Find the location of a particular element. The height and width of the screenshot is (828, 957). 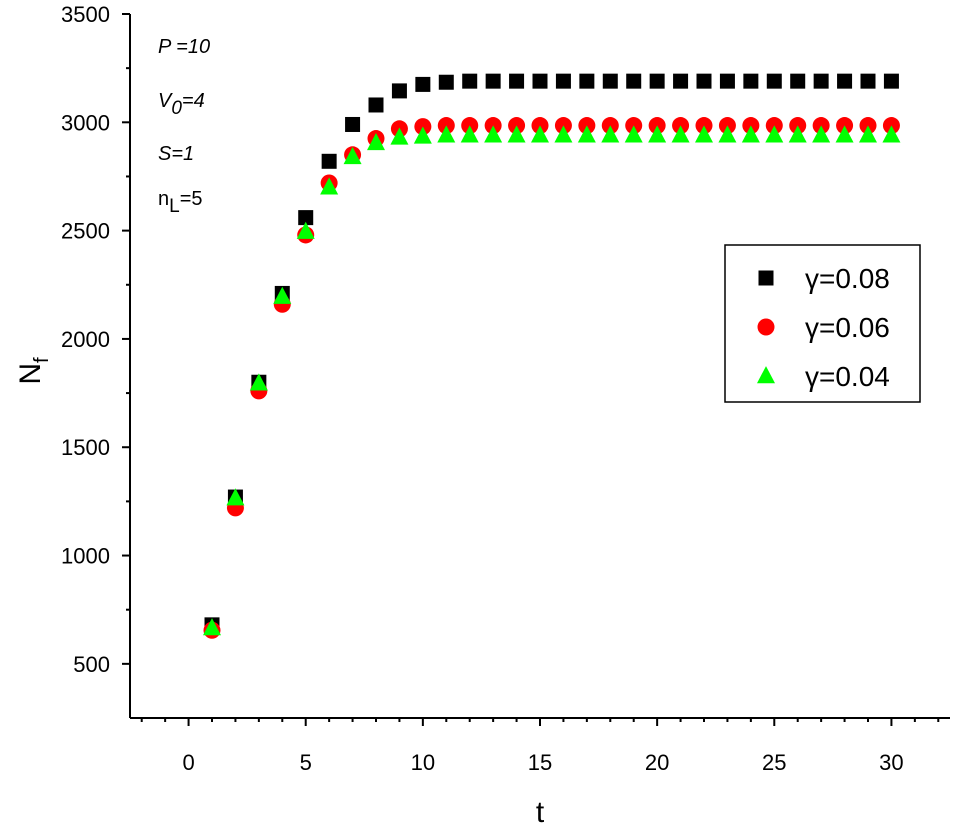

y-axis-title-main: N is located at coordinates (30, 374).